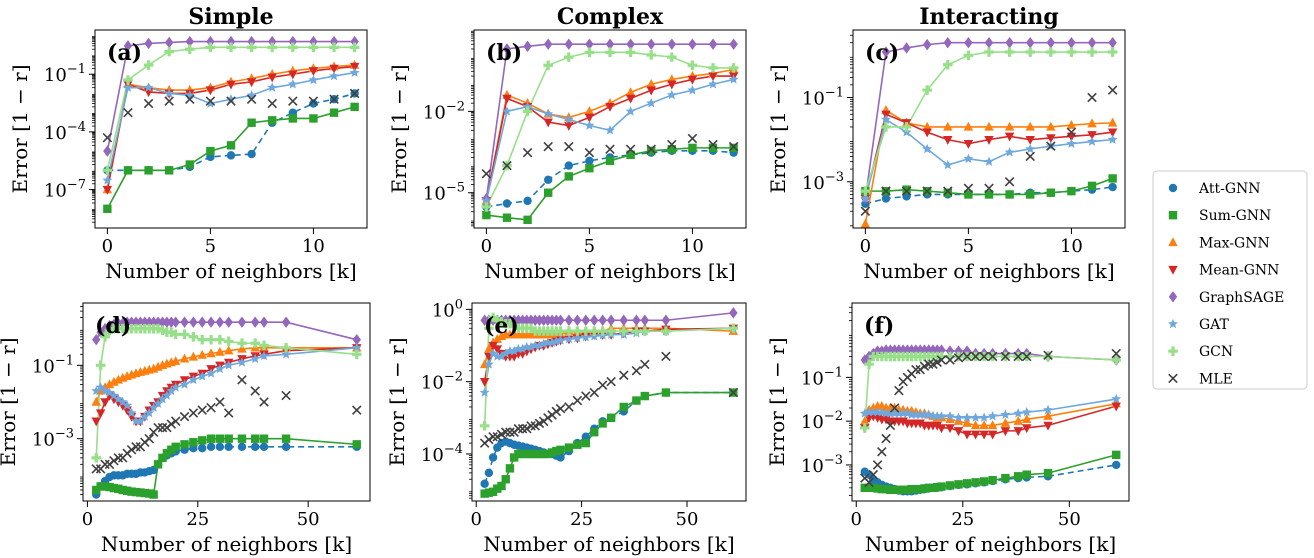  Describe the element at coordinates (822, 465) in the screenshot. I see `y-tick-label: 10−3` at that location.